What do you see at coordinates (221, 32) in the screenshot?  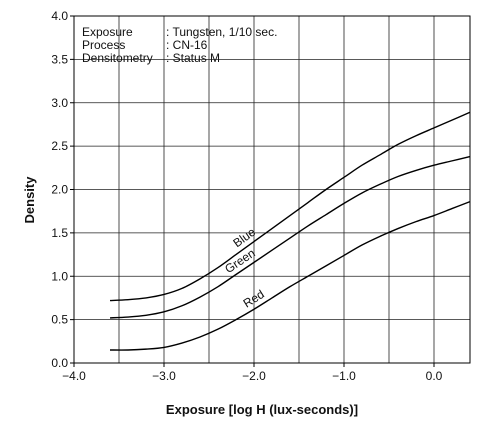 I see `annotation-value: : Tungsten, 1/10 sec.` at bounding box center [221, 32].